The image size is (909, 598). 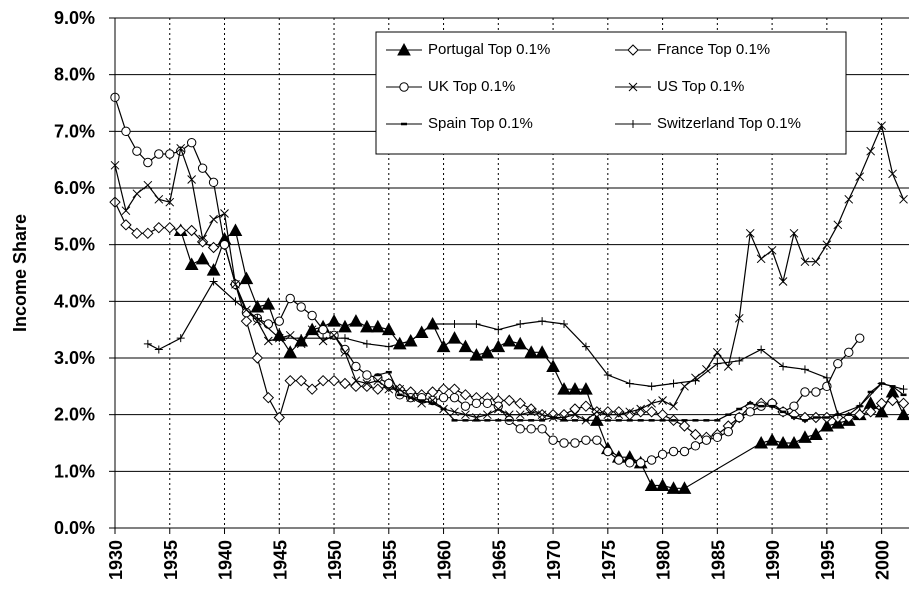 I want to click on legend-label: US Top 0.1%, so click(x=700, y=86).